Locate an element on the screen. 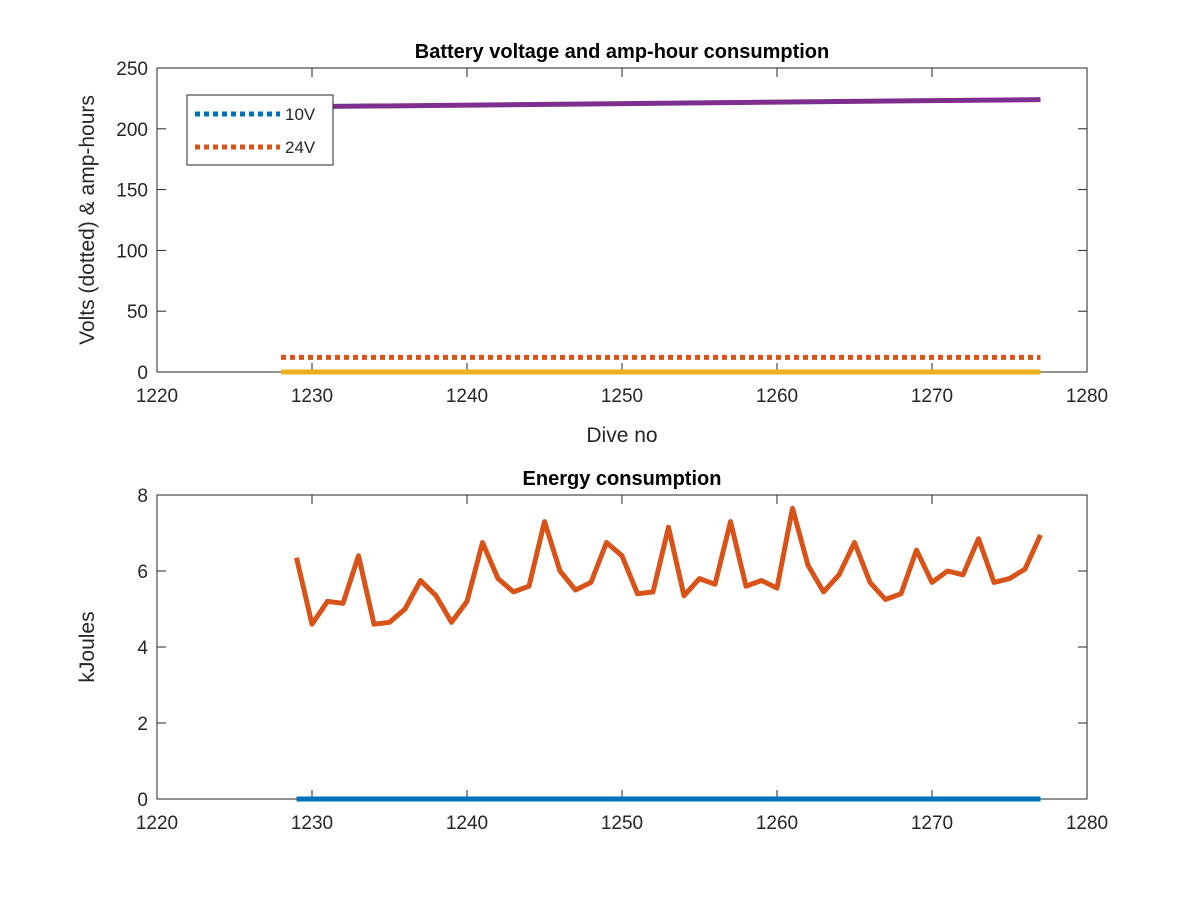 This screenshot has width=1200, height=905. legend: 10V 24V is located at coordinates (260, 130).